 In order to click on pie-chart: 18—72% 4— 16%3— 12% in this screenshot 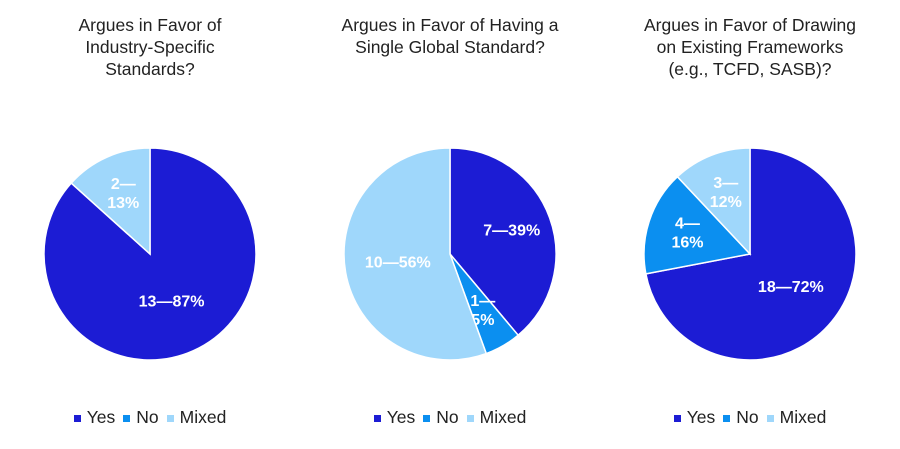, I will do `click(750, 254)`.